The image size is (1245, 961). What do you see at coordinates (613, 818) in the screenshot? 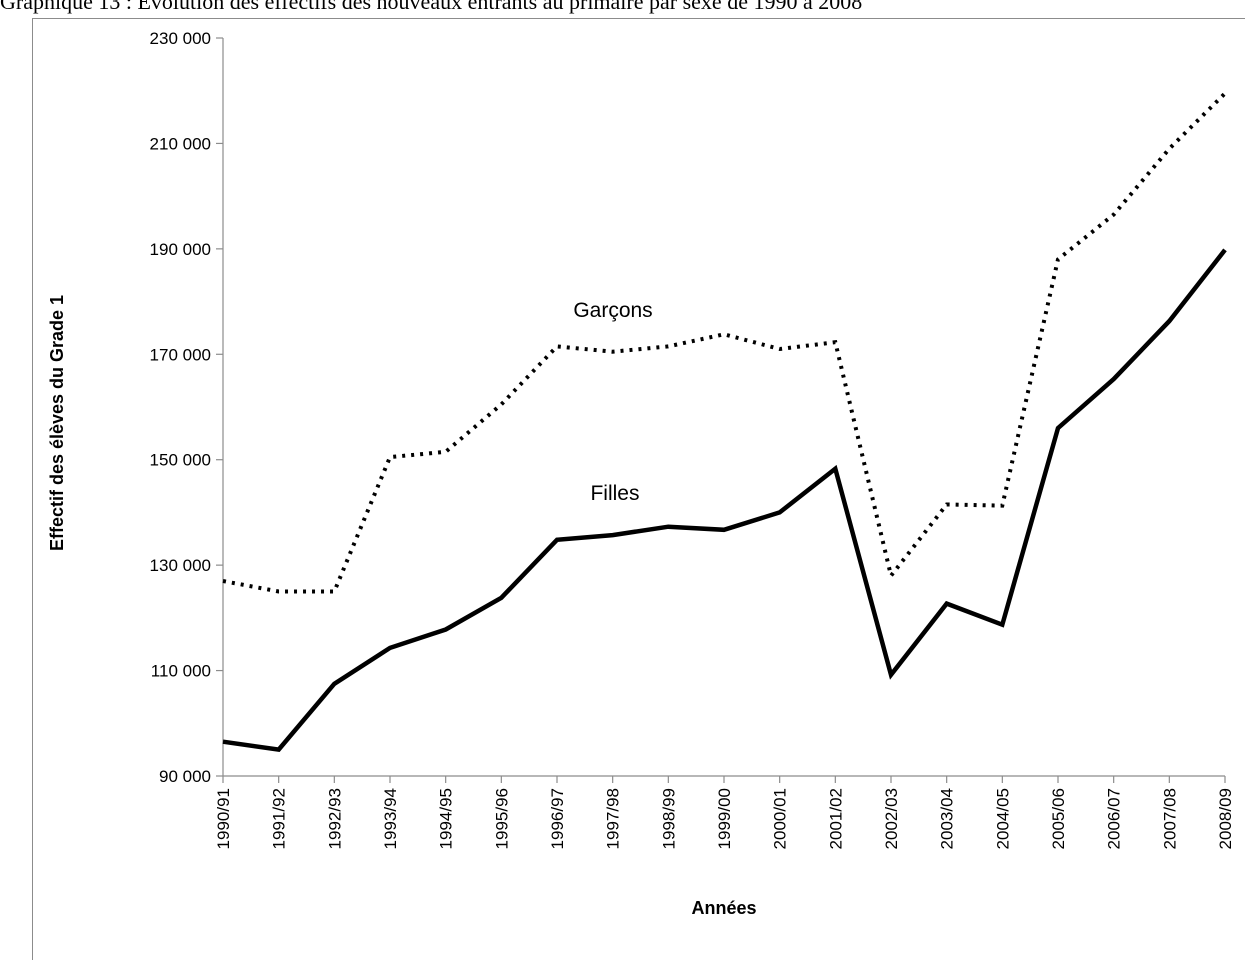
I see `x-tick-label: 1997/98` at bounding box center [613, 818].